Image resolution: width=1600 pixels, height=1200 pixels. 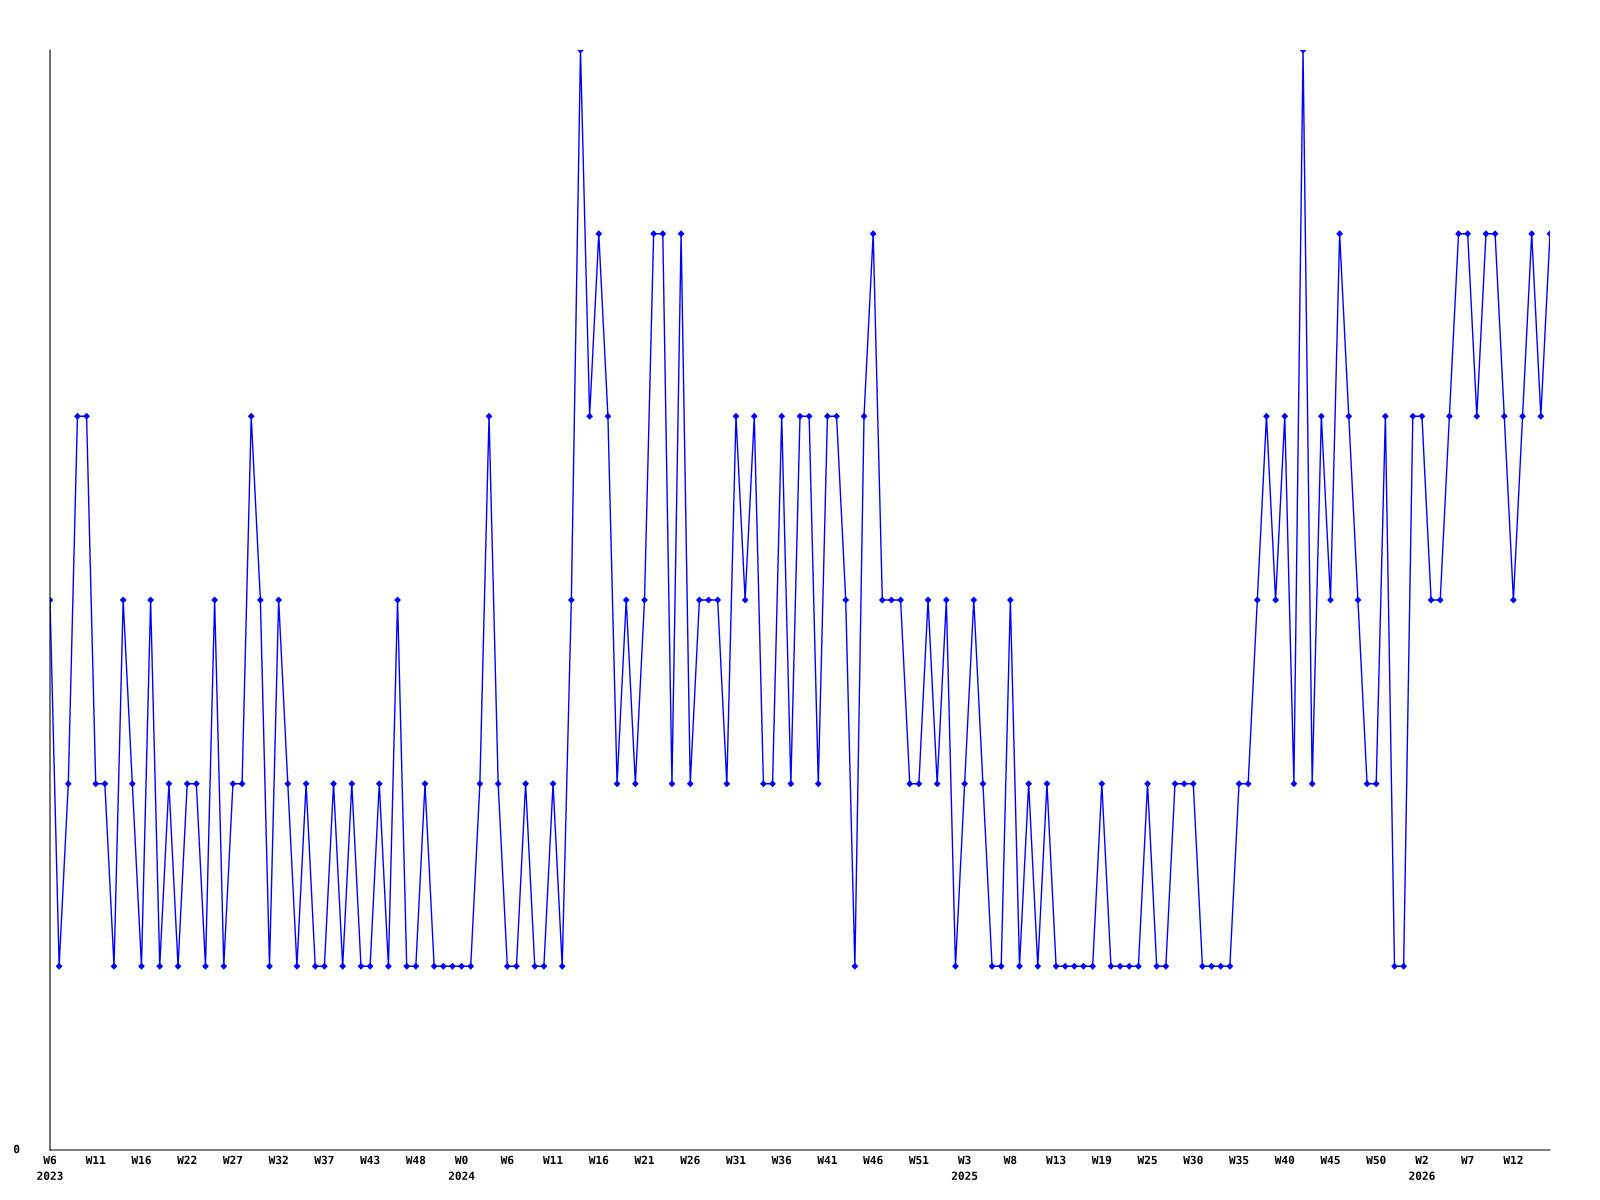 What do you see at coordinates (1422, 1167) in the screenshot?
I see `x-tick-label: W2 2026` at bounding box center [1422, 1167].